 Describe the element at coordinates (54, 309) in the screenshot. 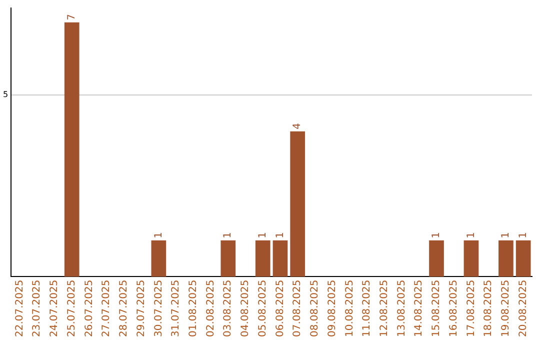

I see `x-tick-label: 24.07.2025` at that location.